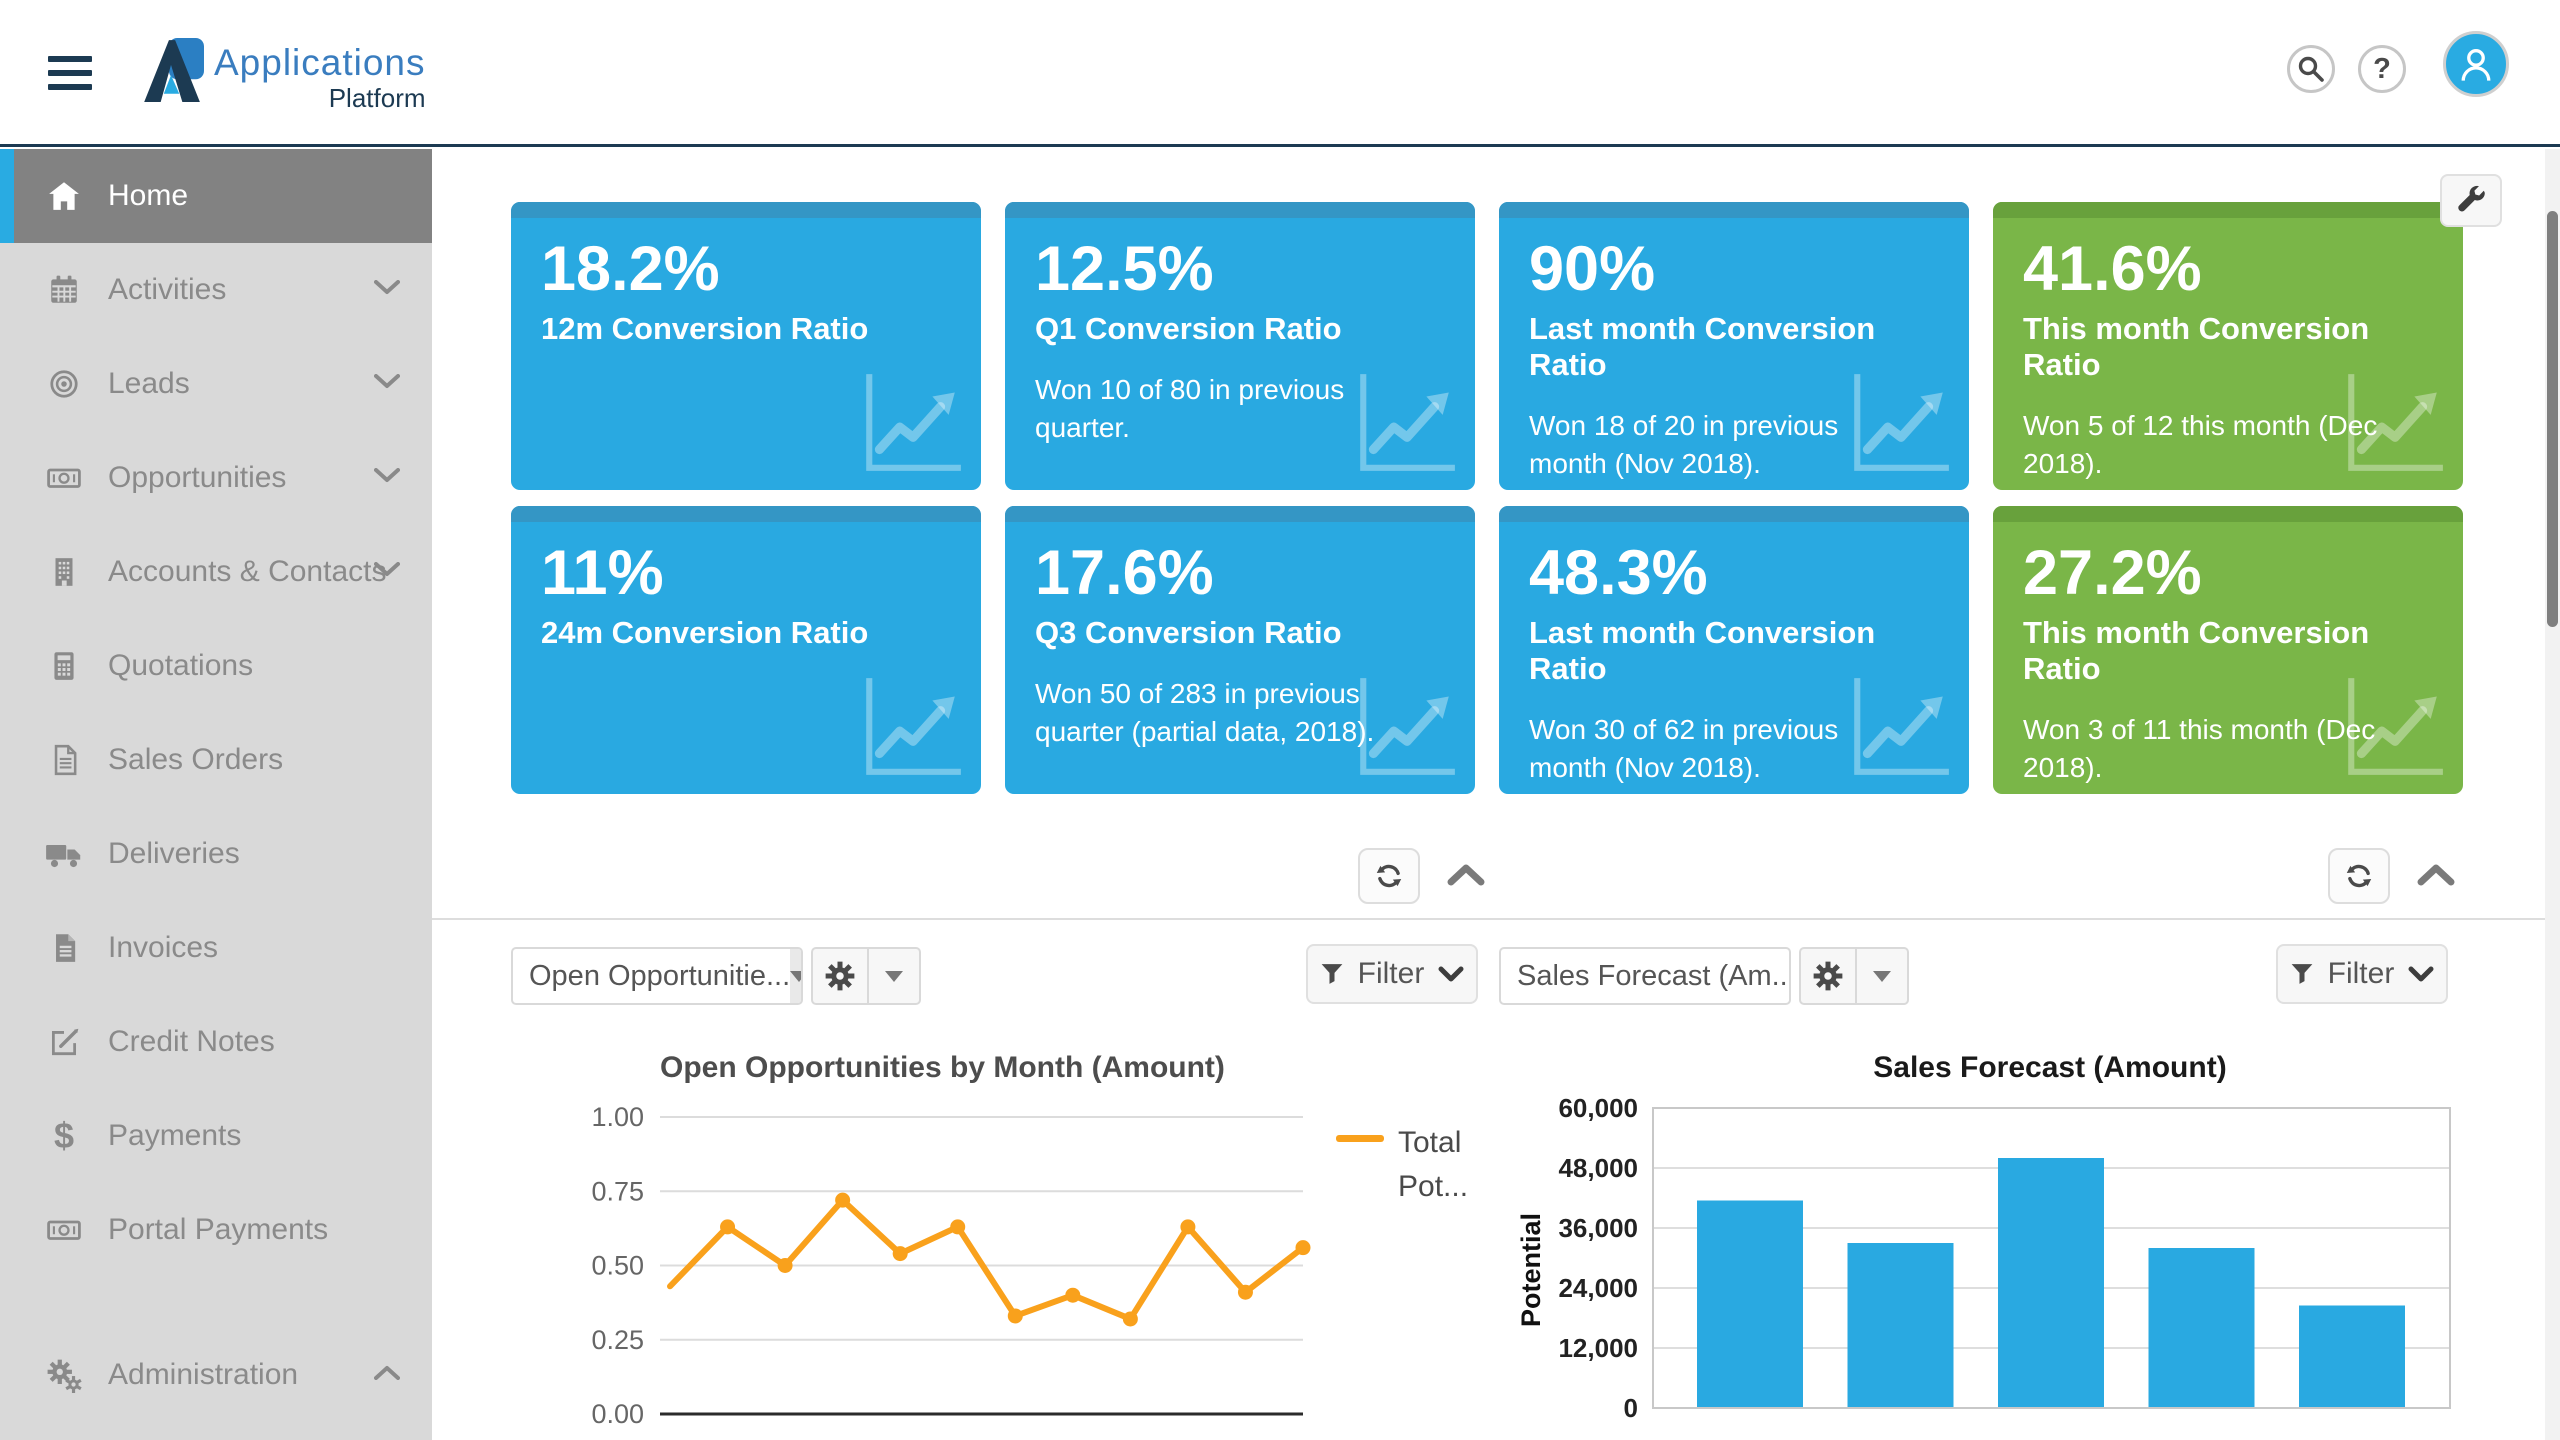 This screenshot has height=1440, width=2560. Describe the element at coordinates (630, 269) in the screenshot. I see `kpi-value: 18.2%` at that location.